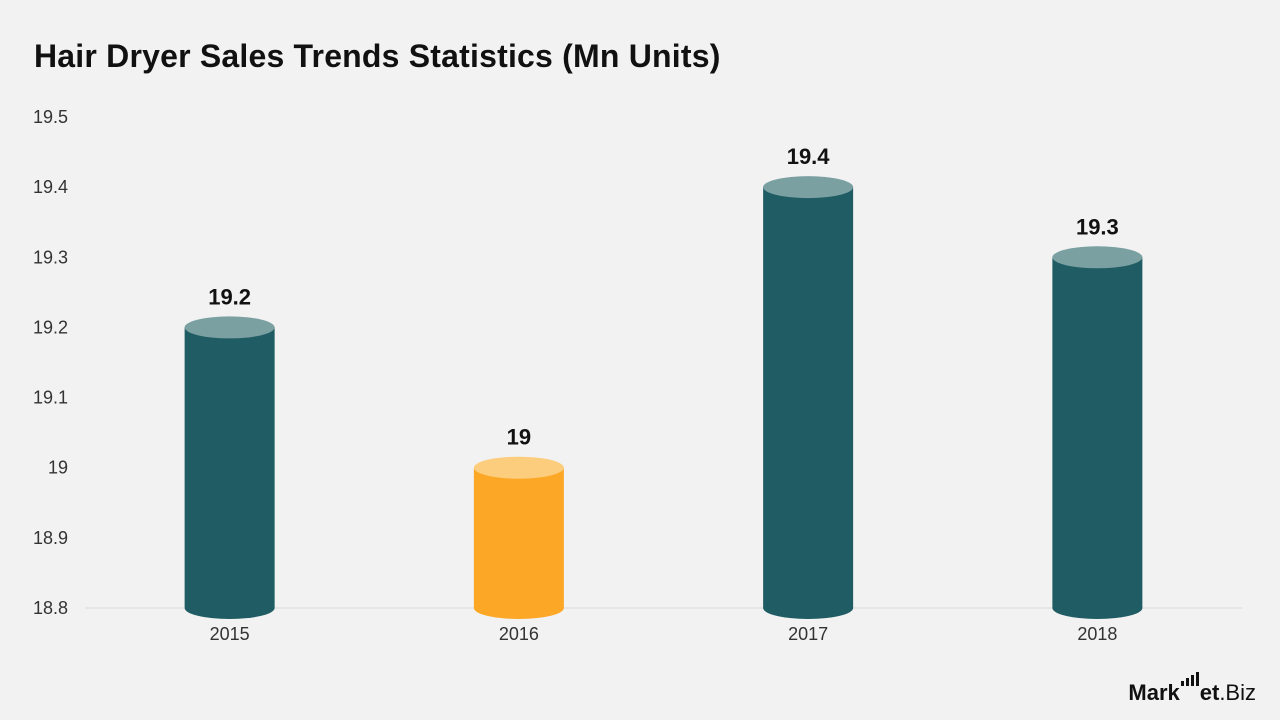  Describe the element at coordinates (50, 117) in the screenshot. I see `y-tick-label: 19.5` at that location.